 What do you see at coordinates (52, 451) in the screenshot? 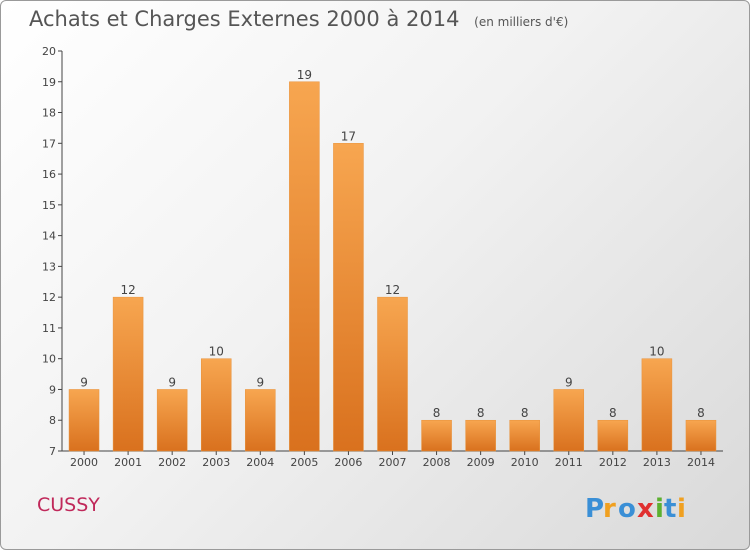
I see `y-tick-label: 7` at bounding box center [52, 451].